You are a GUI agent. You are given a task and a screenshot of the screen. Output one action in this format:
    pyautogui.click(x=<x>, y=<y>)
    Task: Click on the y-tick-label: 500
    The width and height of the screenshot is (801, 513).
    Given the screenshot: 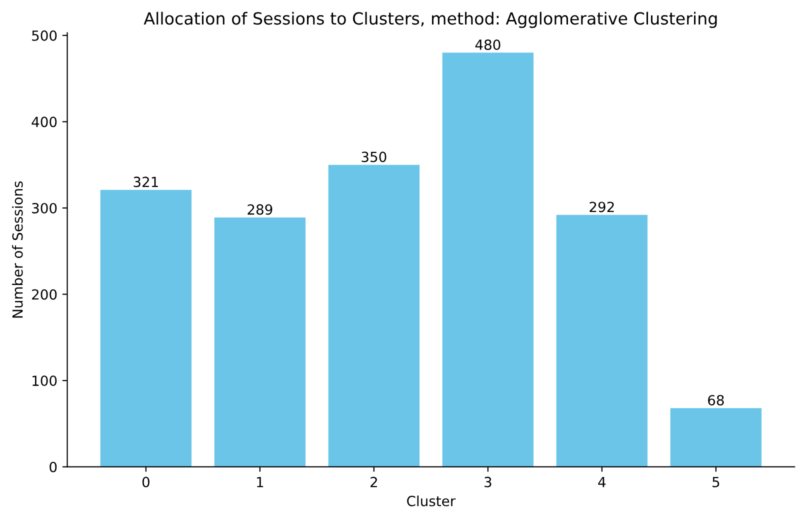 What is the action you would take?
    pyautogui.click(x=44, y=35)
    